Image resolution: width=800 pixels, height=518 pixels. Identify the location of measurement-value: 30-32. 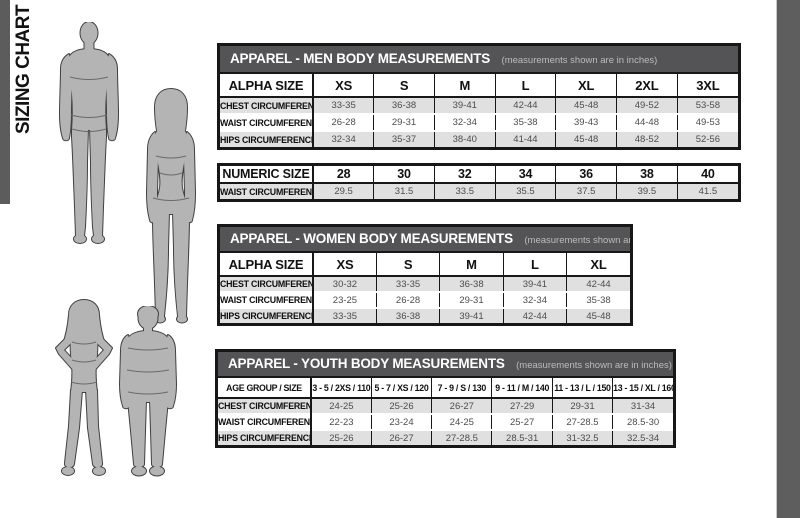
(344, 284).